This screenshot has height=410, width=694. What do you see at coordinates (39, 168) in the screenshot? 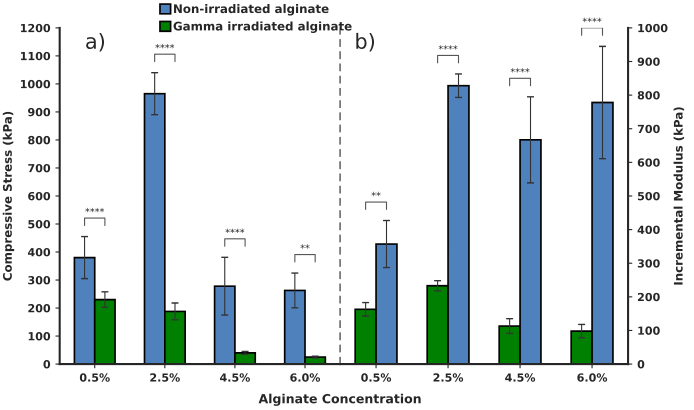
I see `y-tick-label: 700` at bounding box center [39, 168].